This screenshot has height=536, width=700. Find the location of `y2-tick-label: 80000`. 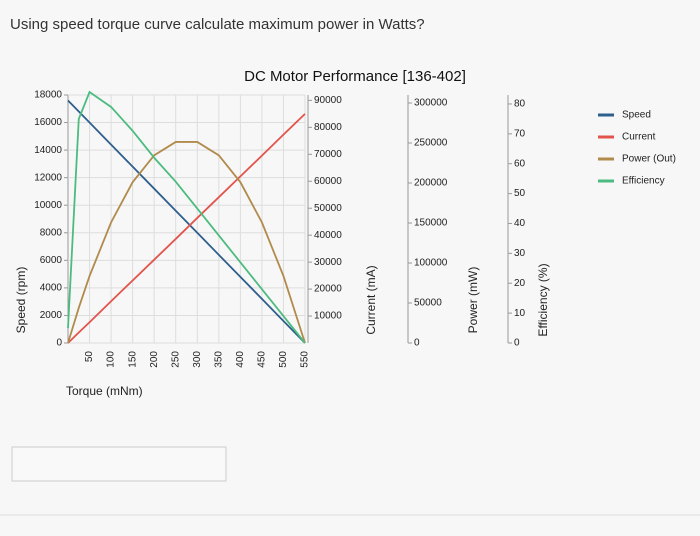

y2-tick-label: 80000 is located at coordinates (328, 127).